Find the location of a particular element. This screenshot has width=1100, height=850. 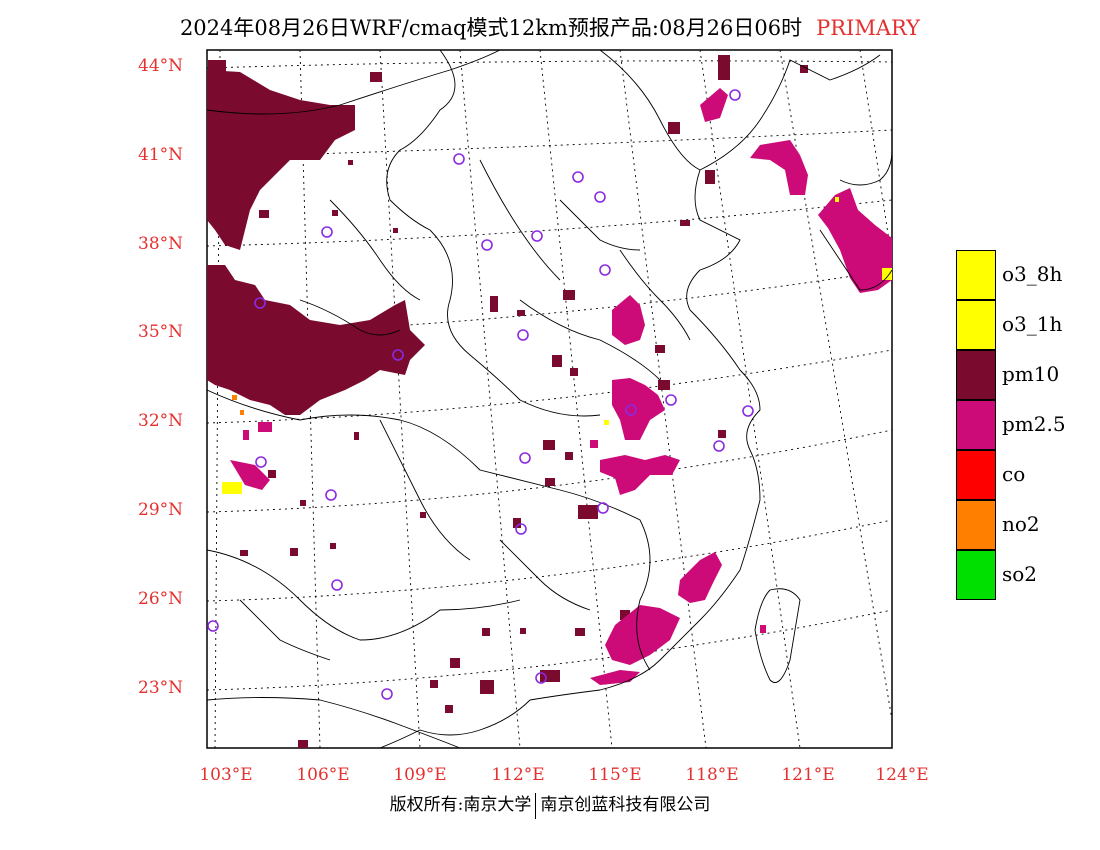

legend-item-pm10: pm10 is located at coordinates (1026, 375).